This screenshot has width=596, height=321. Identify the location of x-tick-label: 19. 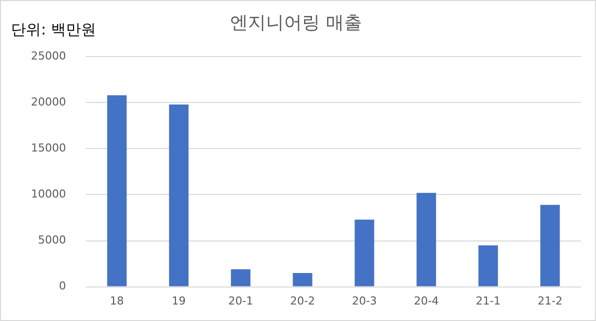
(179, 301).